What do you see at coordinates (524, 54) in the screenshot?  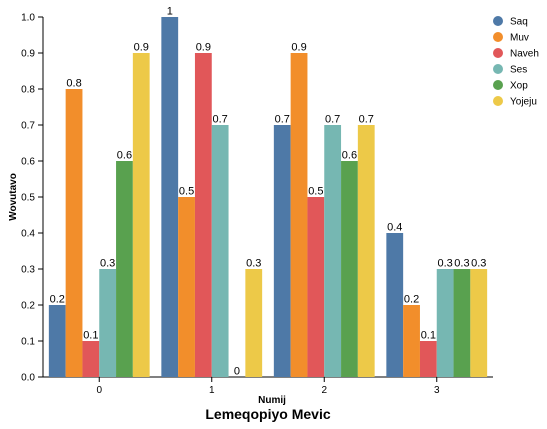 I see `legend-label: Naveh` at bounding box center [524, 54].